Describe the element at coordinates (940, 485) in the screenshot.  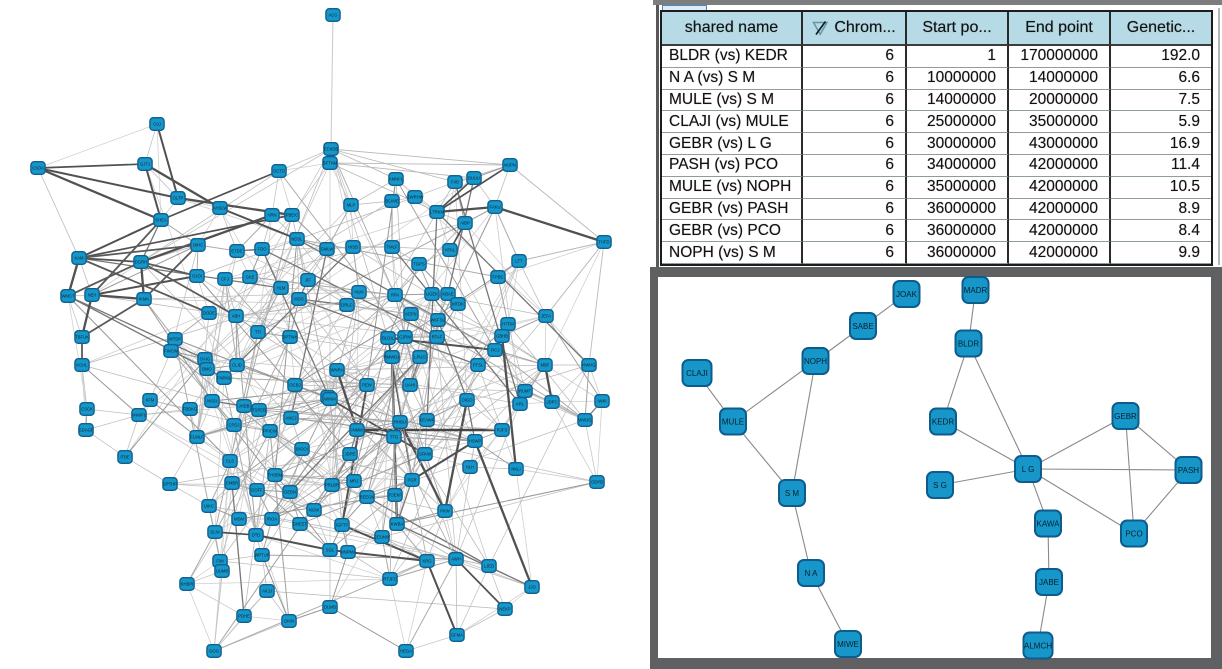
I see `svg-text: S G` at that location.